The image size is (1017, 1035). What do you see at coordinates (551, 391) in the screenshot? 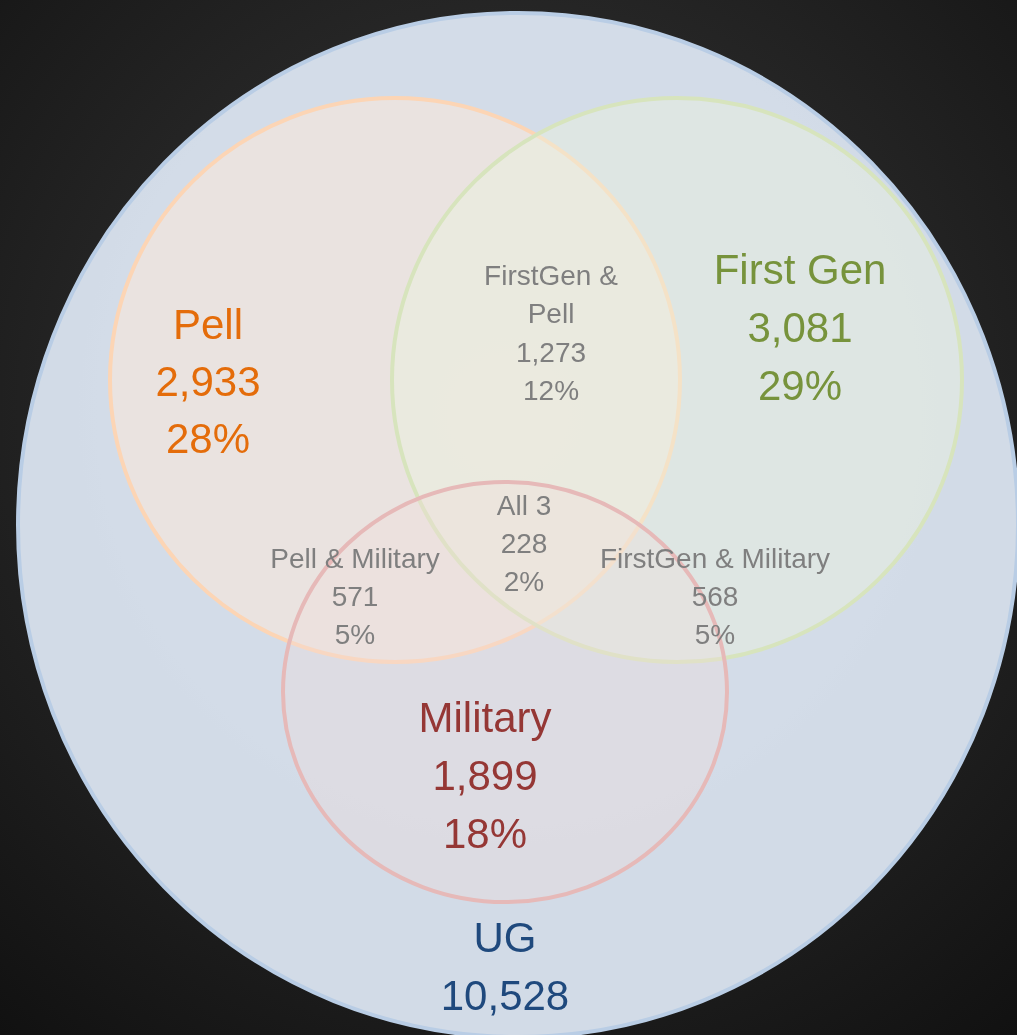
I see `data-label: 12%` at bounding box center [551, 391].